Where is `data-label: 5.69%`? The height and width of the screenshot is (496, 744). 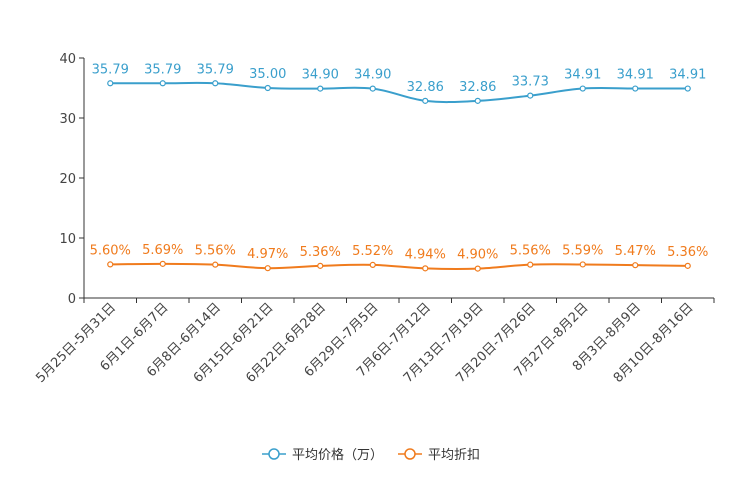
data-label: 5.69% is located at coordinates (162, 250).